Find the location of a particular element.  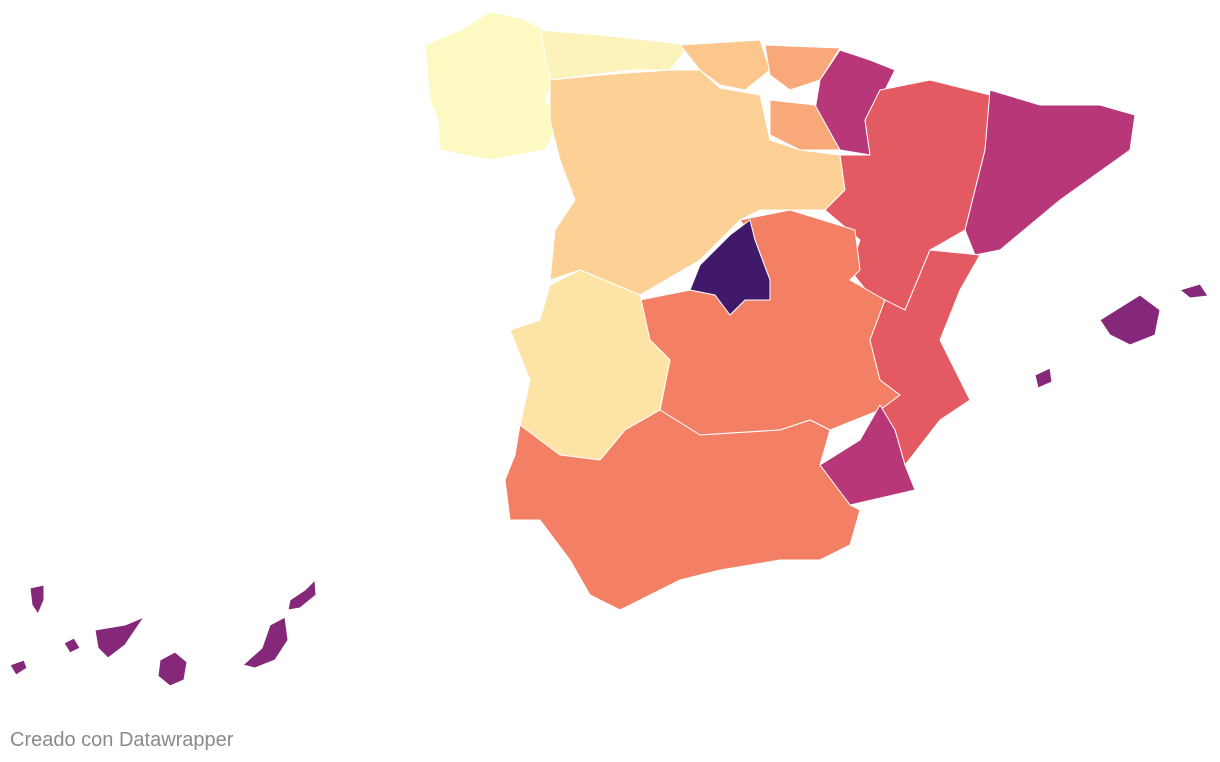

region-andalucia is located at coordinates (682, 510).